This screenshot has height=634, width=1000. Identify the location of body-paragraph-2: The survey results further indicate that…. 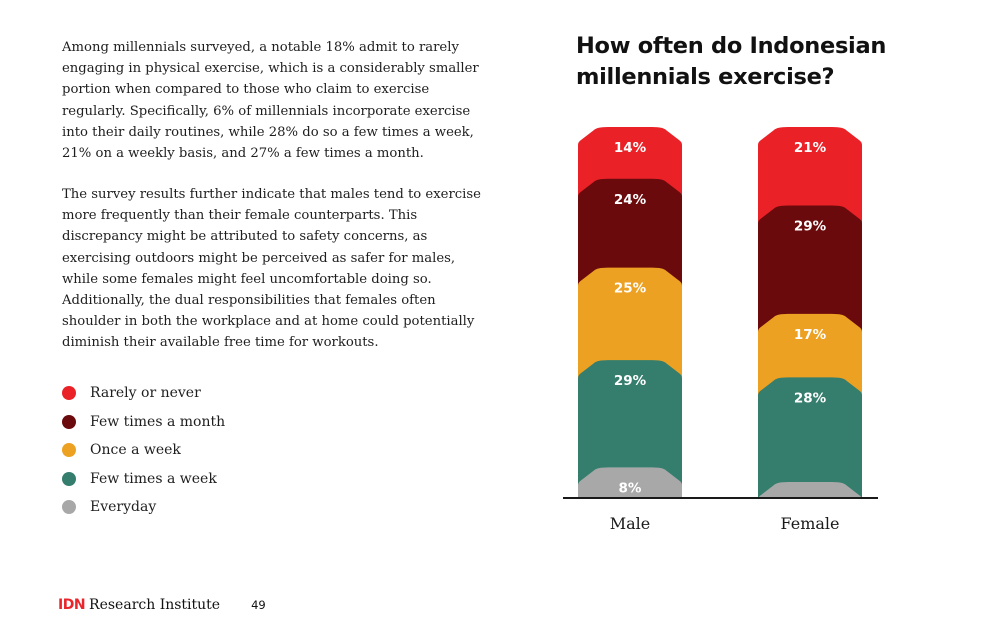
(271, 269).